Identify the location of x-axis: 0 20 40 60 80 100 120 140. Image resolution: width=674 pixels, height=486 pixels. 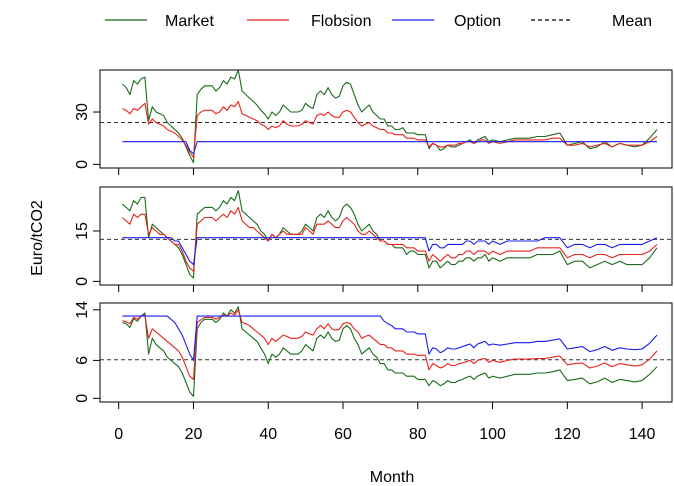
(384, 434).